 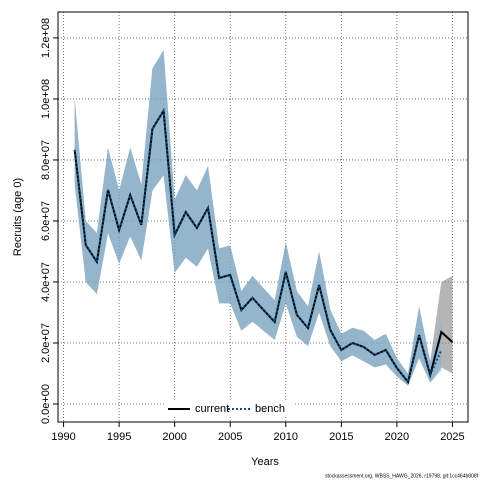 I want to click on x-tick-label: 2010, so click(x=286, y=437).